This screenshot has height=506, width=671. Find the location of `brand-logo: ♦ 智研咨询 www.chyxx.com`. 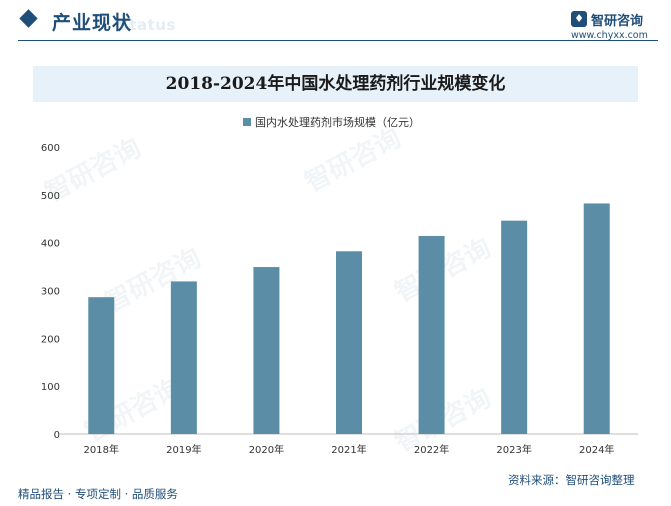

brand-logo: ♦ 智研咨询 www.chyxx.com is located at coordinates (617, 25).